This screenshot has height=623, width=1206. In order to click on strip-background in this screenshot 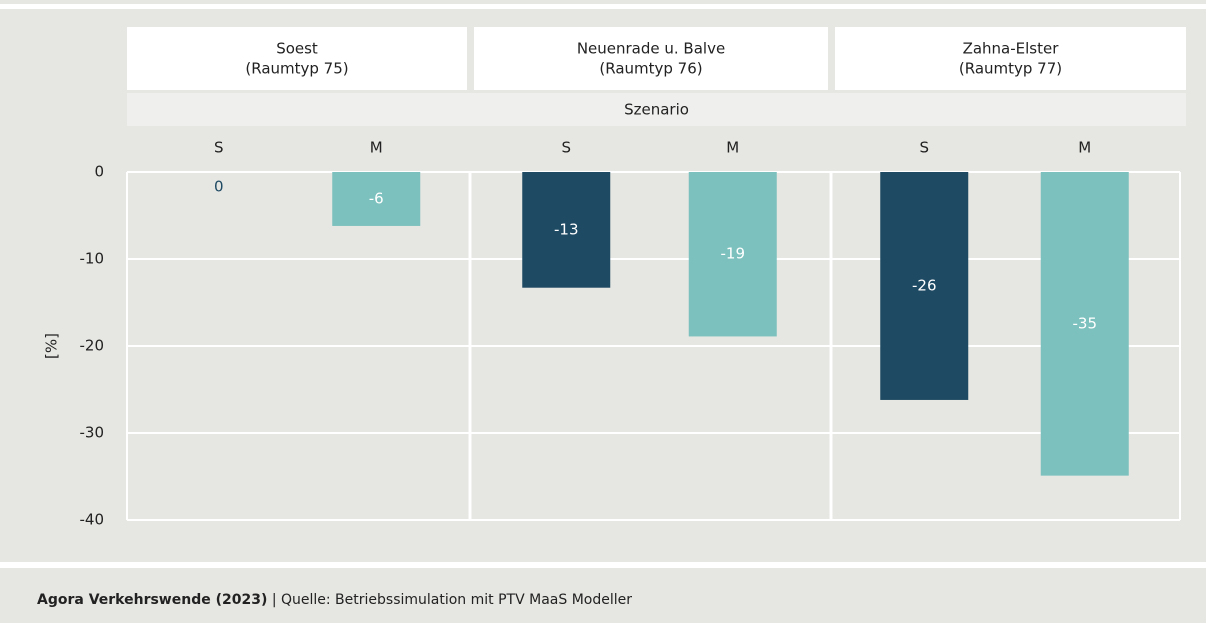, I will do `click(656, 109)`.